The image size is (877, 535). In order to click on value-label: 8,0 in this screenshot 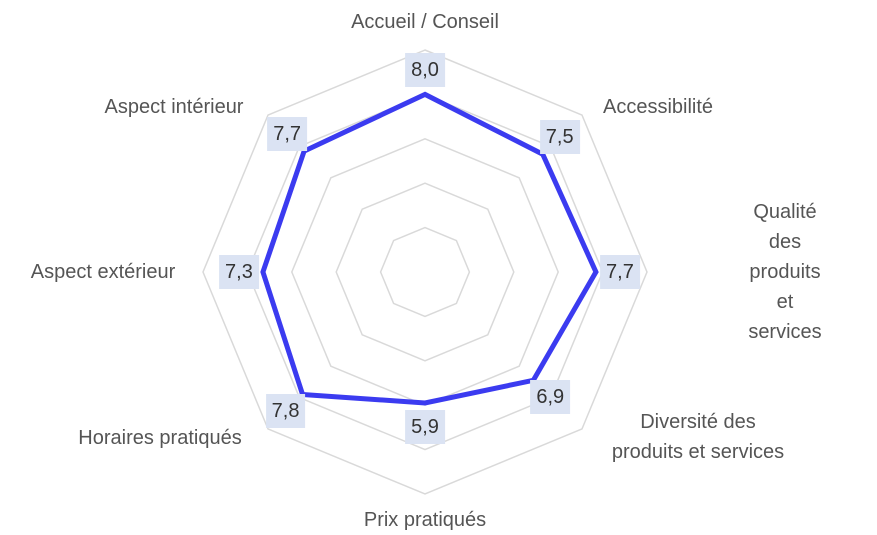, I will do `click(425, 70)`.